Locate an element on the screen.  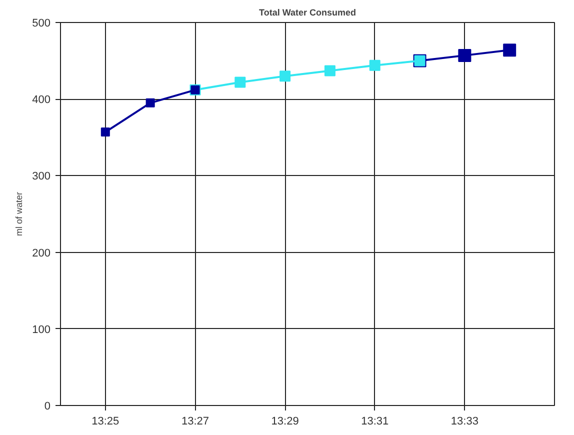
y-tick-label: 200 is located at coordinates (41, 253).